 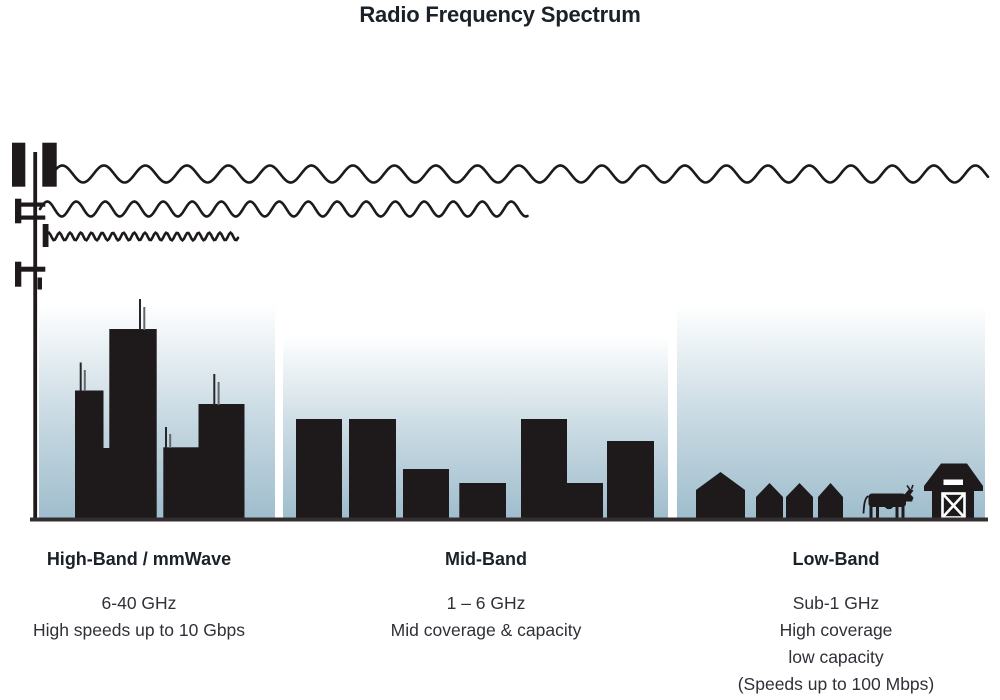 I want to click on tower-antenna-panel-top-left, so click(x=19, y=164).